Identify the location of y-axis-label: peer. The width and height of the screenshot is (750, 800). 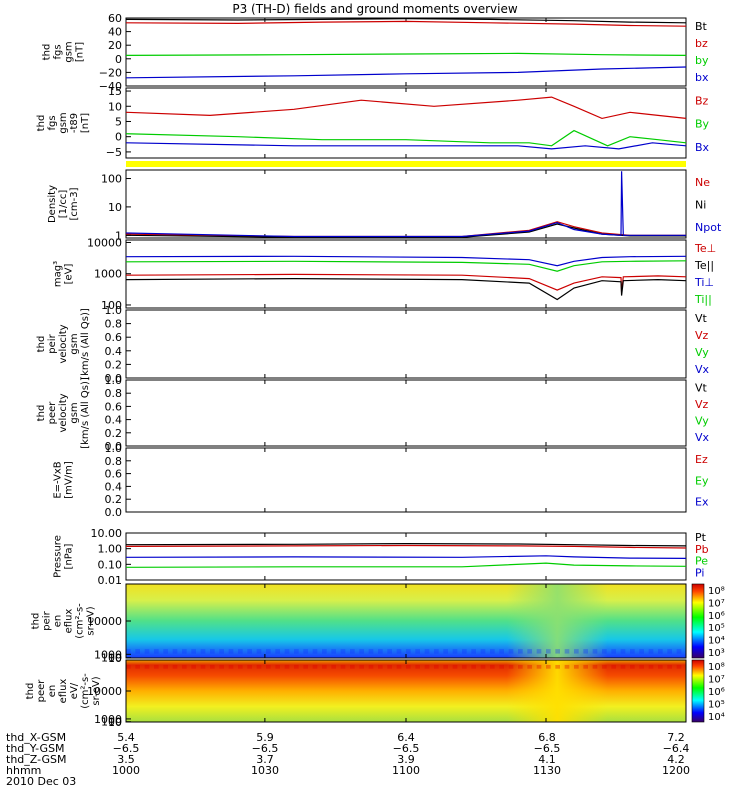
(52, 413).